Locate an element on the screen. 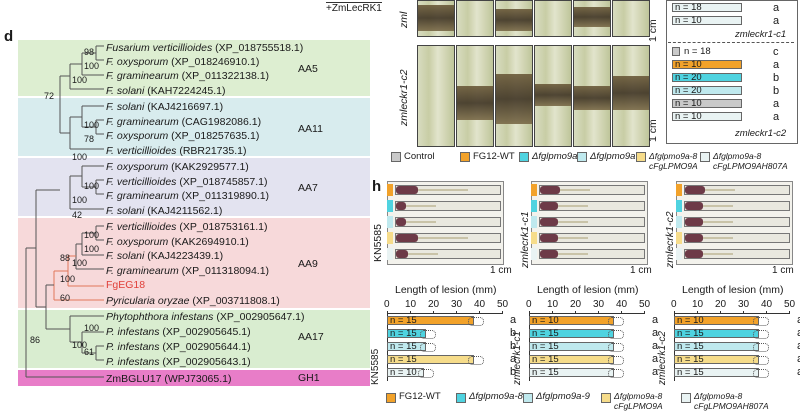 The width and height of the screenshot is (800, 419). top-divider is located at coordinates (731, 42).